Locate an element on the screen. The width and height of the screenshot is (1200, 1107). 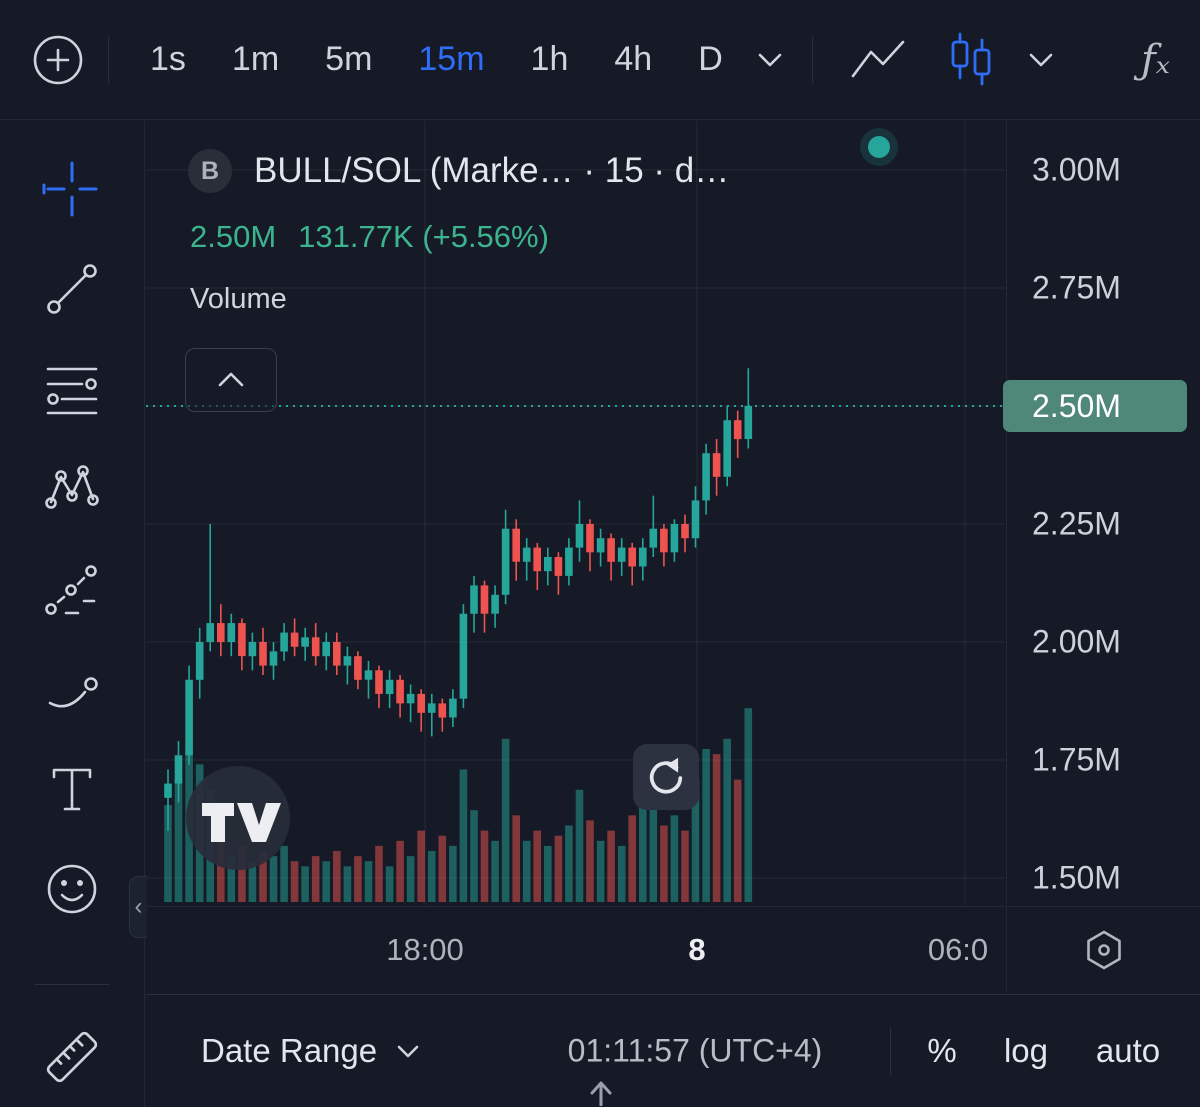
chevron-left-icon: ‹ is located at coordinates (138, 906).